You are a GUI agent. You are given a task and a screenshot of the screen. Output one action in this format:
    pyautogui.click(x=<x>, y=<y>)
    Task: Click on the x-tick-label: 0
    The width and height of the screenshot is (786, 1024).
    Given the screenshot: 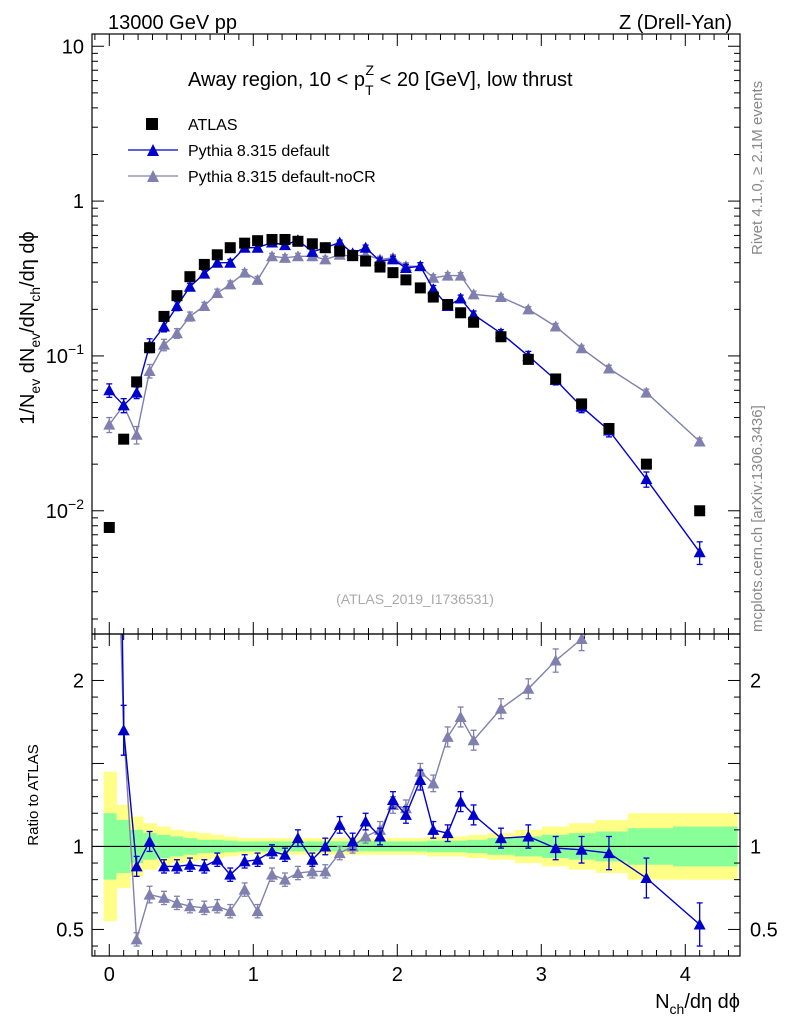 What is the action you would take?
    pyautogui.click(x=109, y=975)
    